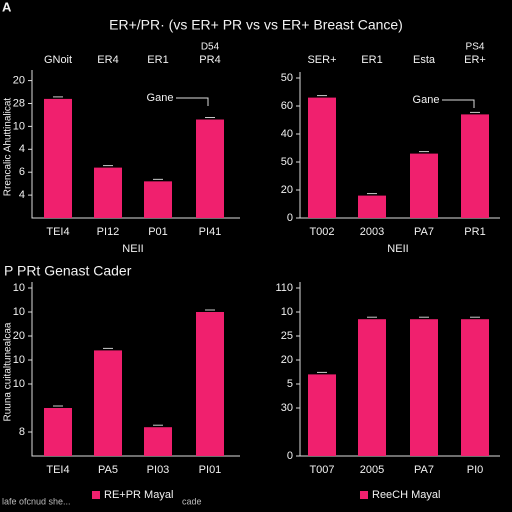 The height and width of the screenshot is (512, 512). I want to click on y-tick-label: 60, so click(287, 106).